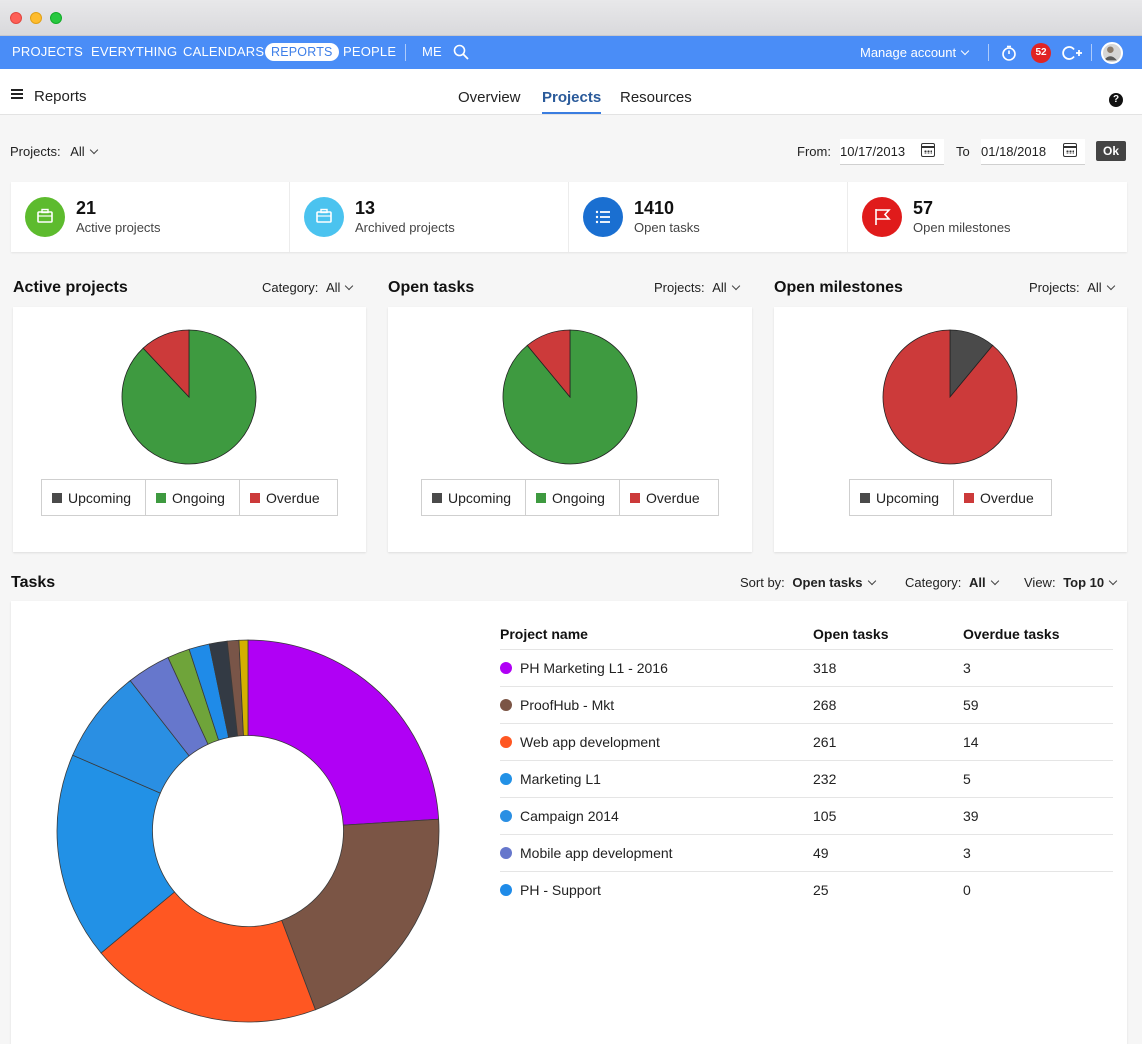  Describe the element at coordinates (719, 287) in the screenshot. I see `filter-value: All` at that location.